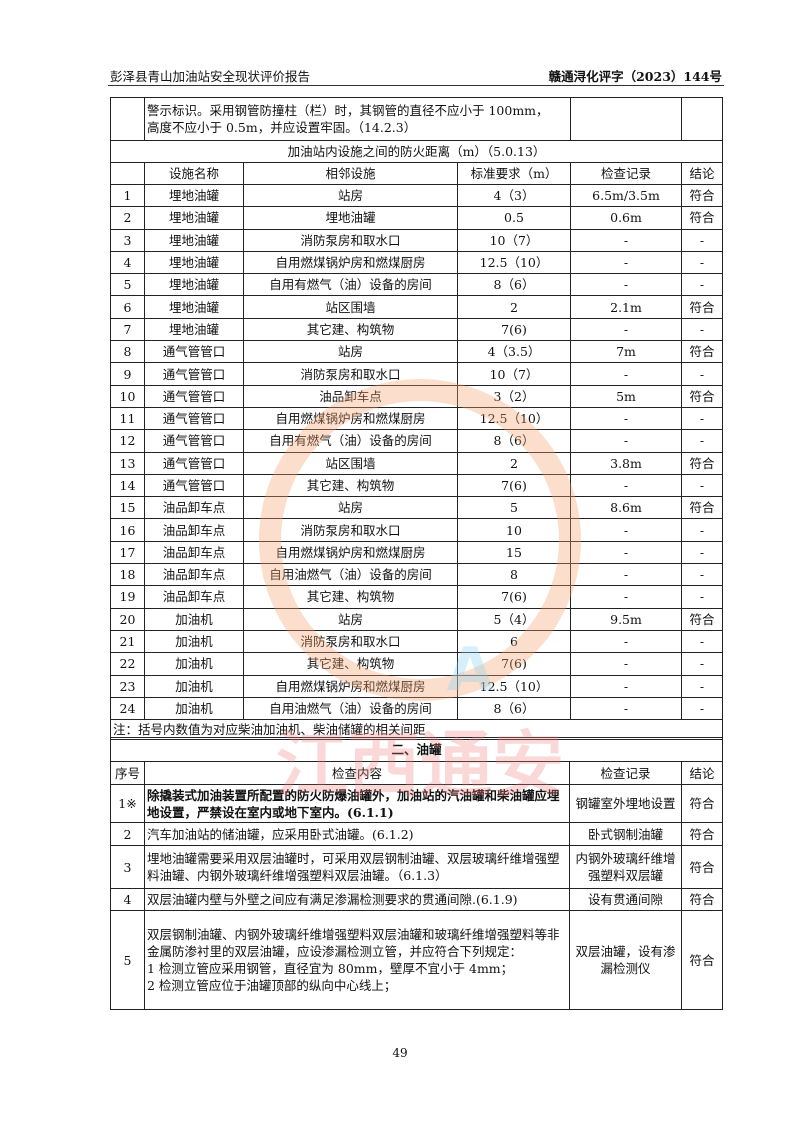 Image resolution: width=800 pixels, height=1131 pixels. What do you see at coordinates (514, 352) in the screenshot?
I see `table-cell: 4（3.5）` at bounding box center [514, 352].